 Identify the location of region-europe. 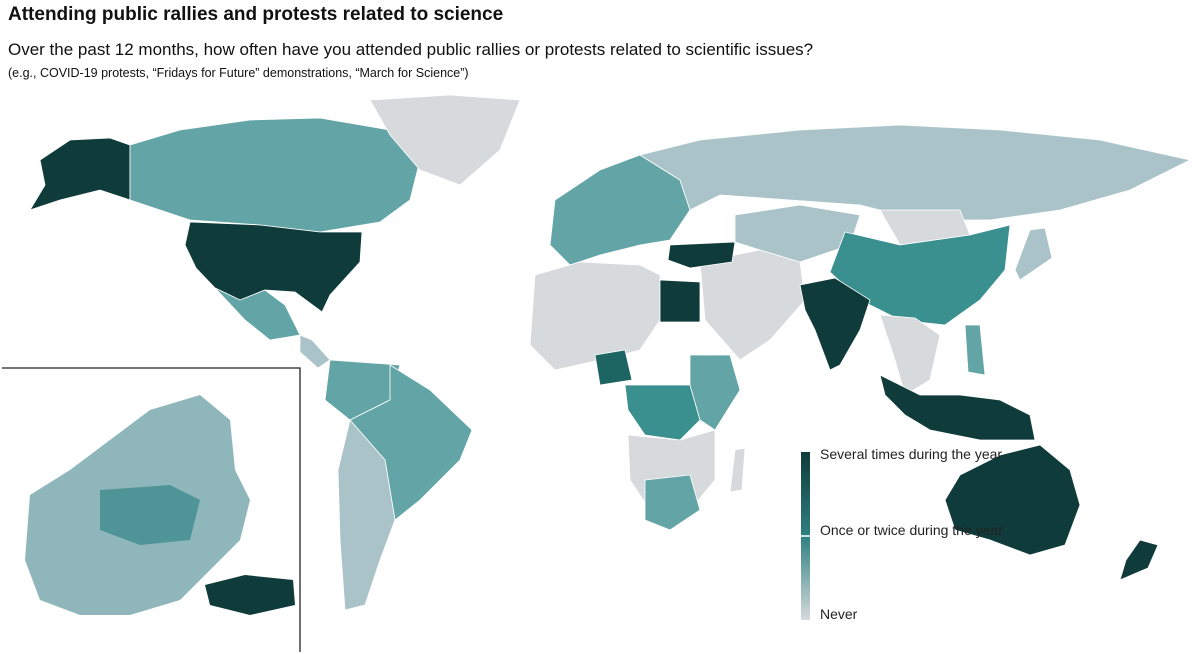
(620, 210).